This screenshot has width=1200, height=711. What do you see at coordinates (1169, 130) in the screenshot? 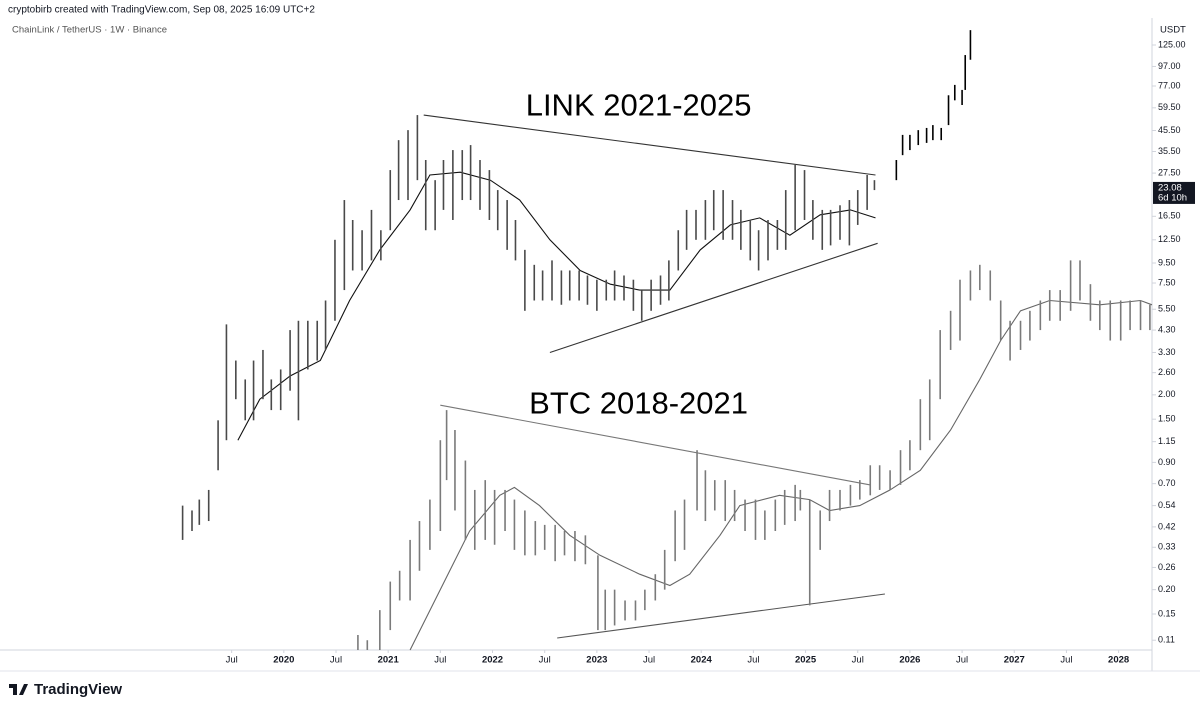
I see `y-tick-label: 45.50` at bounding box center [1169, 130].